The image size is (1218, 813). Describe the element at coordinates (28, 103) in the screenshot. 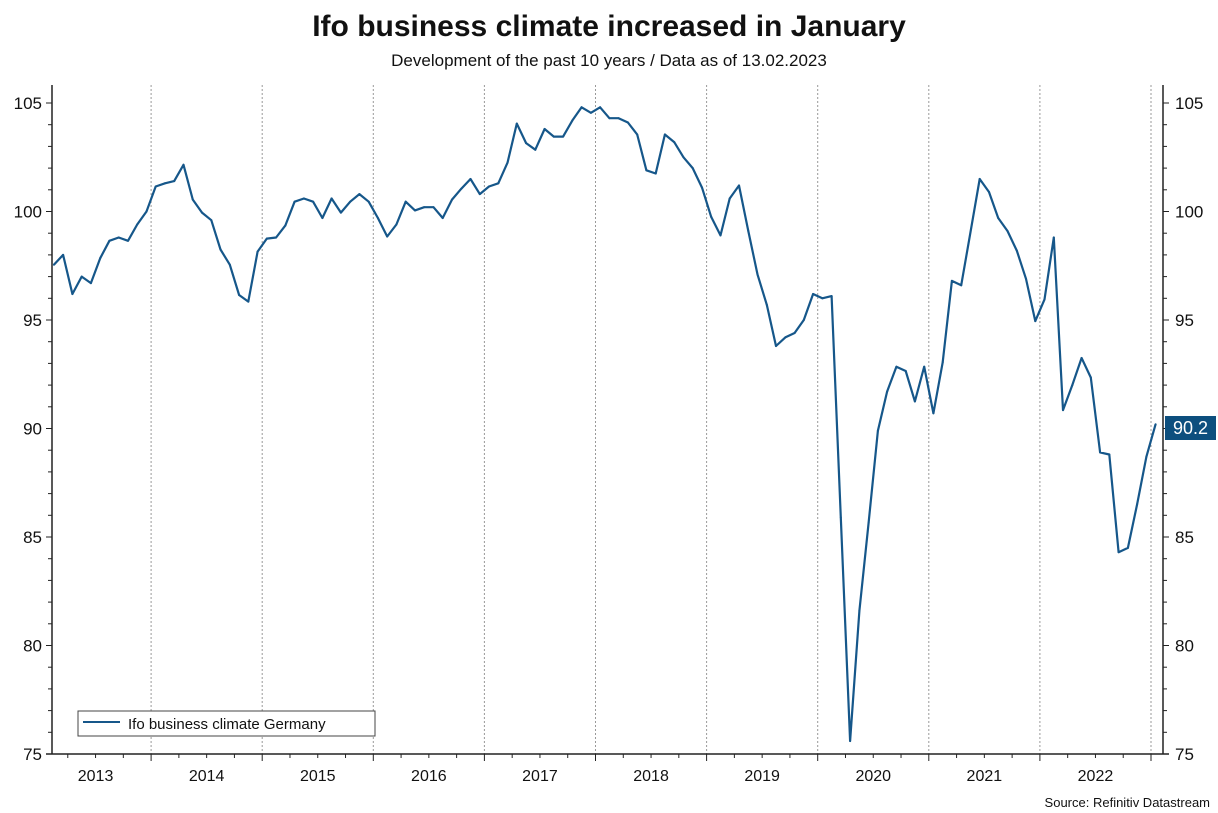

I see `y-tick-label-left: 105` at that location.